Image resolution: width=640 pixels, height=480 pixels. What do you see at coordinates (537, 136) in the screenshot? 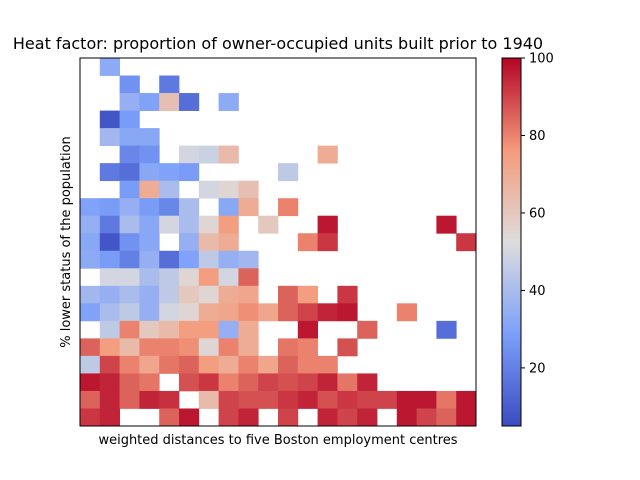
I see `colorbar-tick-label: 80` at bounding box center [537, 136].